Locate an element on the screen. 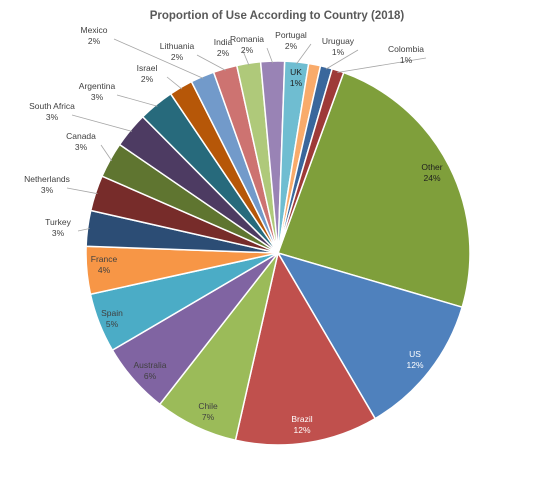  leader-line-colombia is located at coordinates (382, 65).